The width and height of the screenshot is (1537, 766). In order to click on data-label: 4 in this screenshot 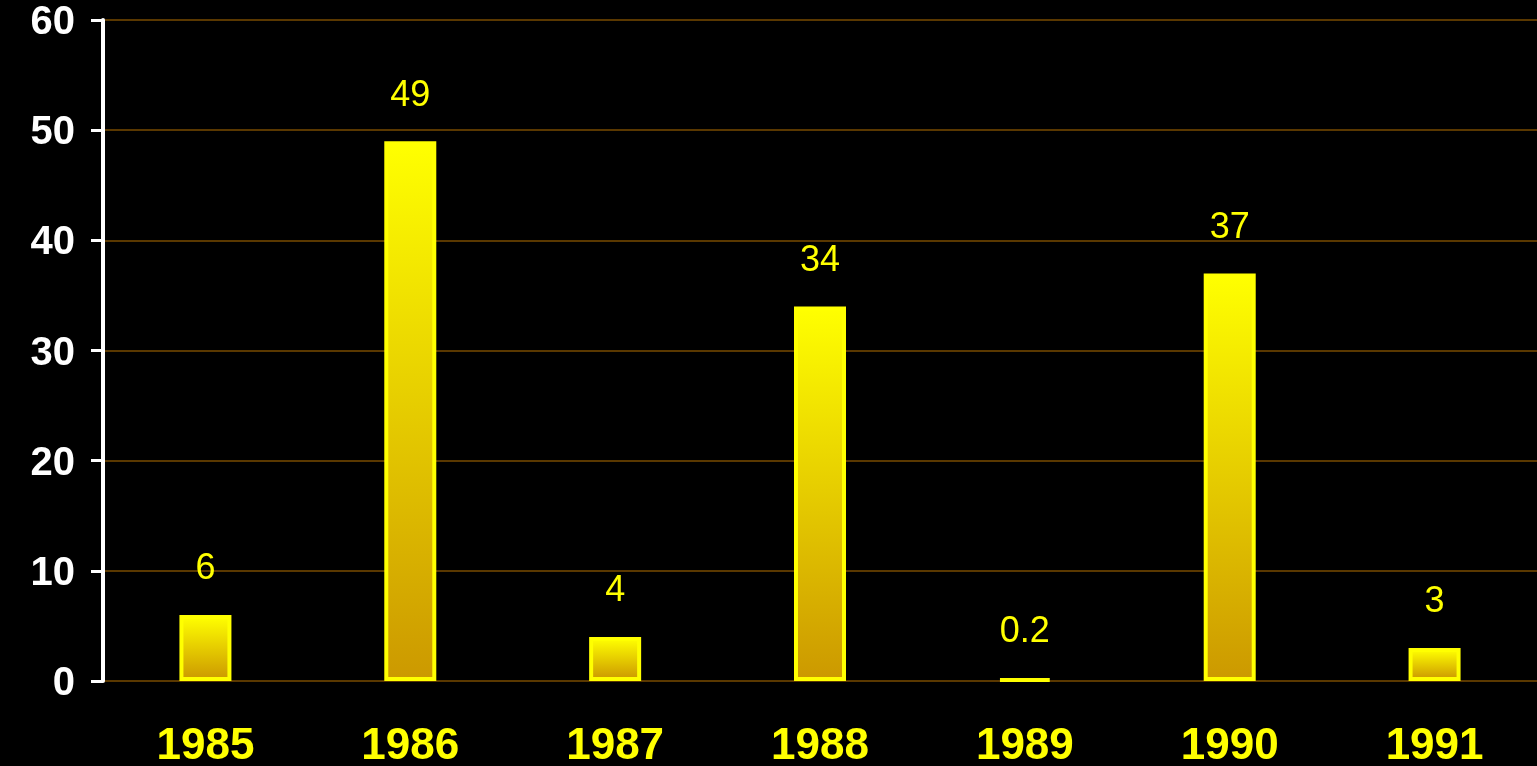, I will do `click(615, 589)`.